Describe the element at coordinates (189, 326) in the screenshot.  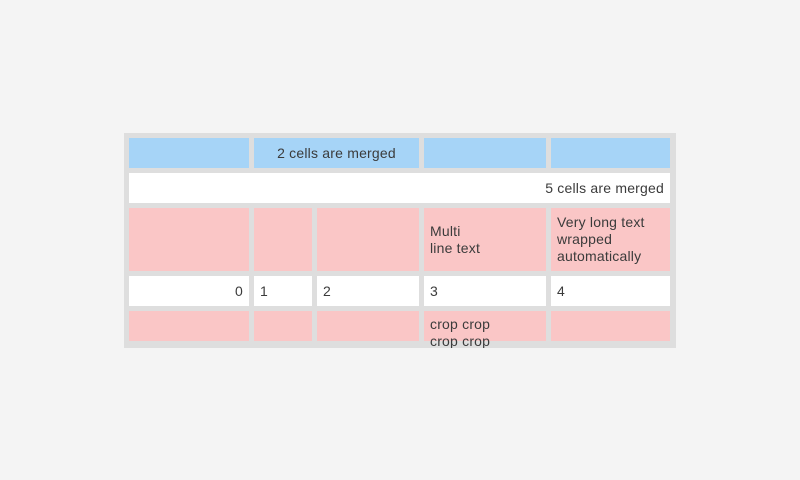
I see `cell-r5-c1` at that location.